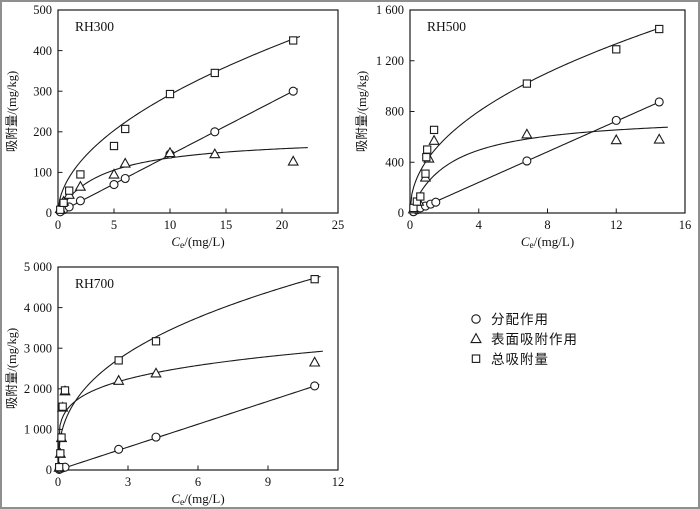 The width and height of the screenshot is (700, 509). I want to click on y-tick-label: 1 200, so click(390, 61).